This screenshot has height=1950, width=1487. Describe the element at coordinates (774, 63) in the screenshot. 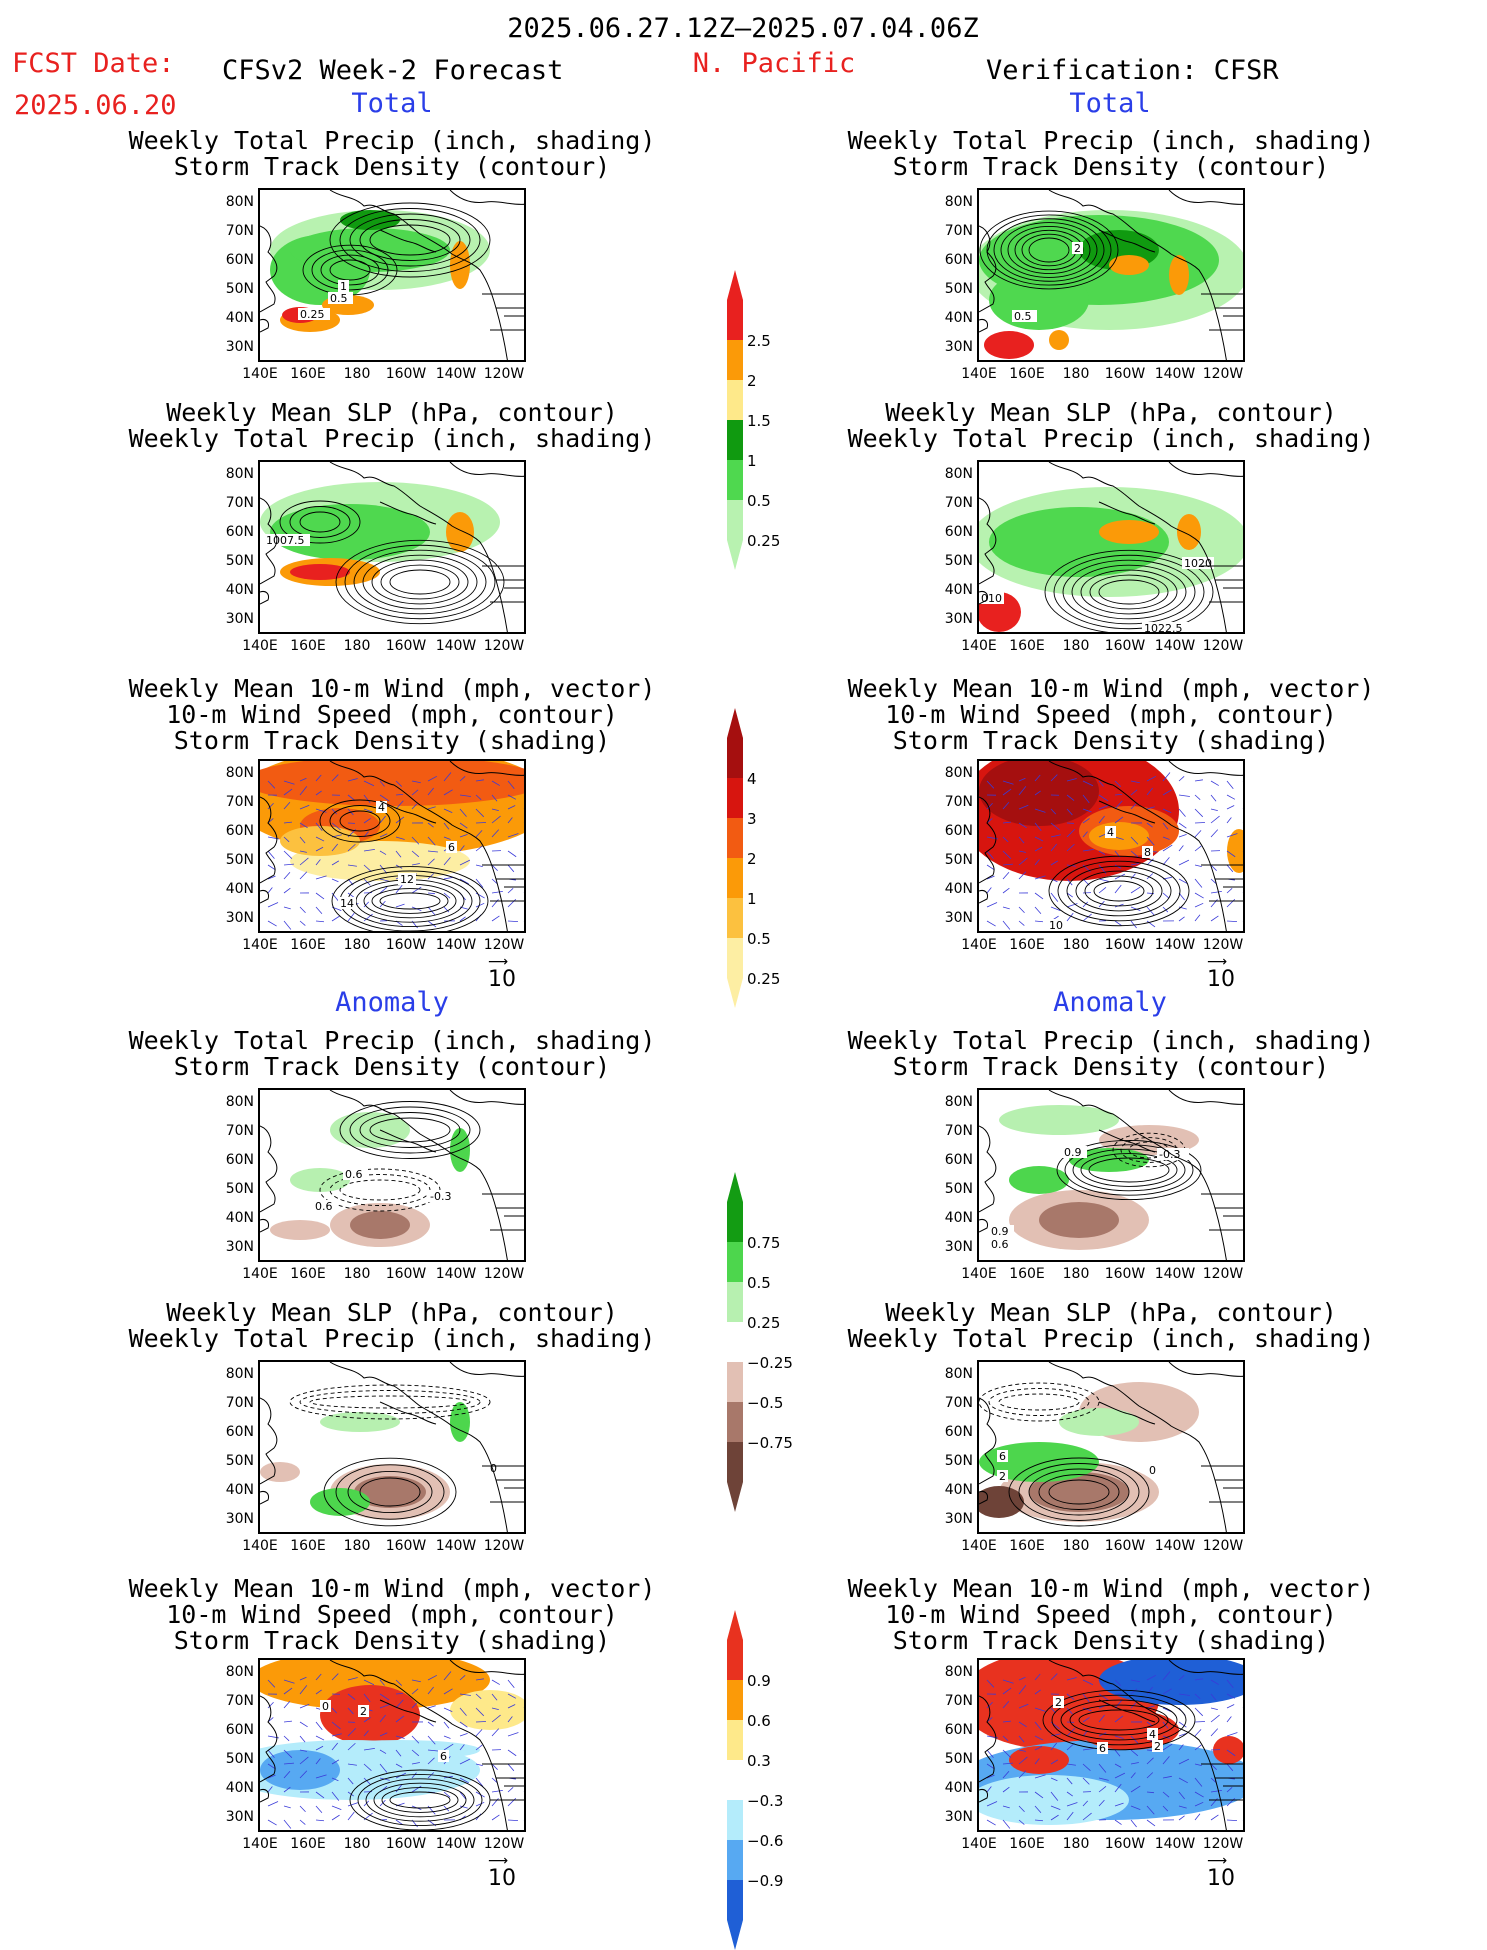

I see `region-title: N. Pacific` at that location.